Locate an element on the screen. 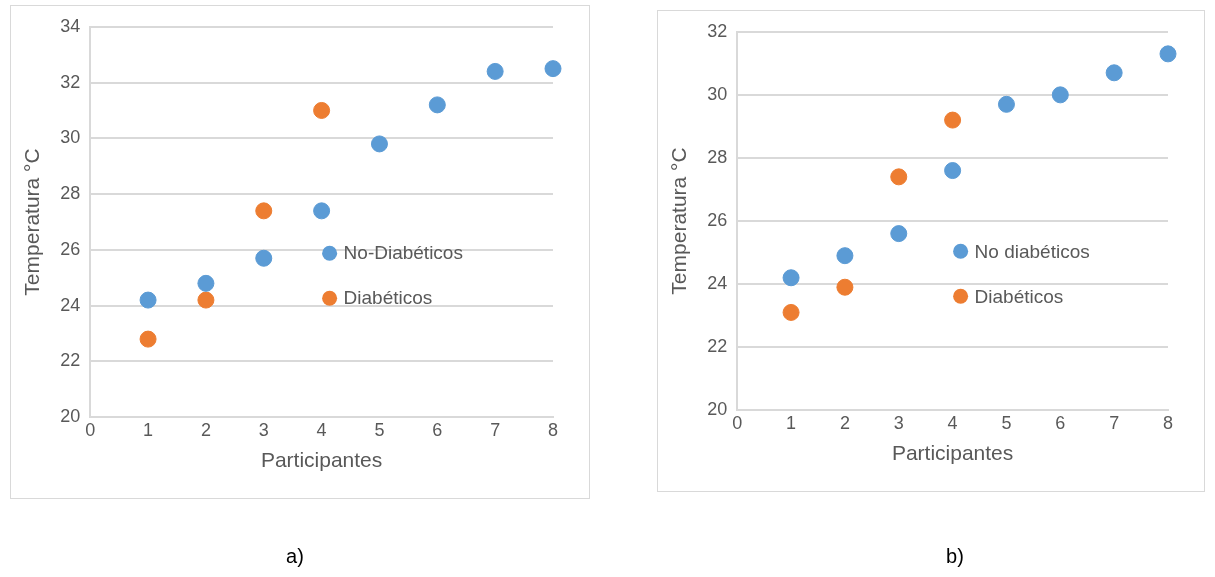  text: b) is located at coordinates (955, 556).